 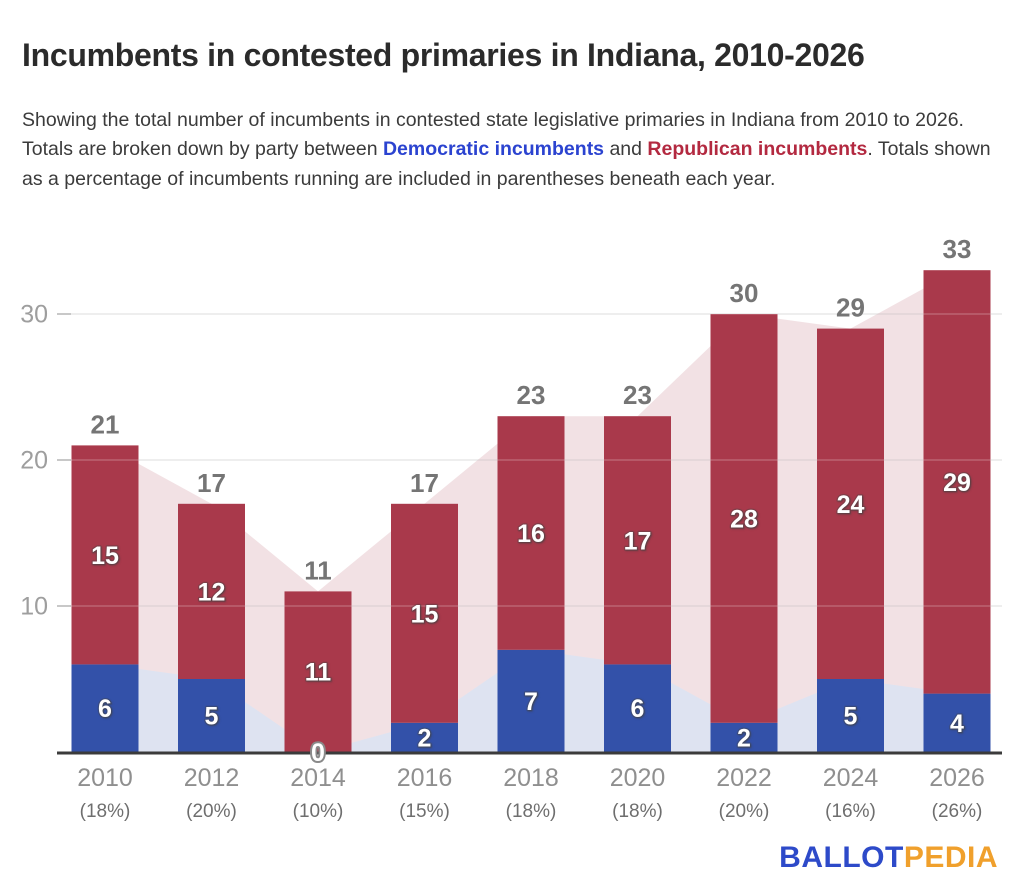 I want to click on total-label-2024: 29, so click(x=850, y=308).